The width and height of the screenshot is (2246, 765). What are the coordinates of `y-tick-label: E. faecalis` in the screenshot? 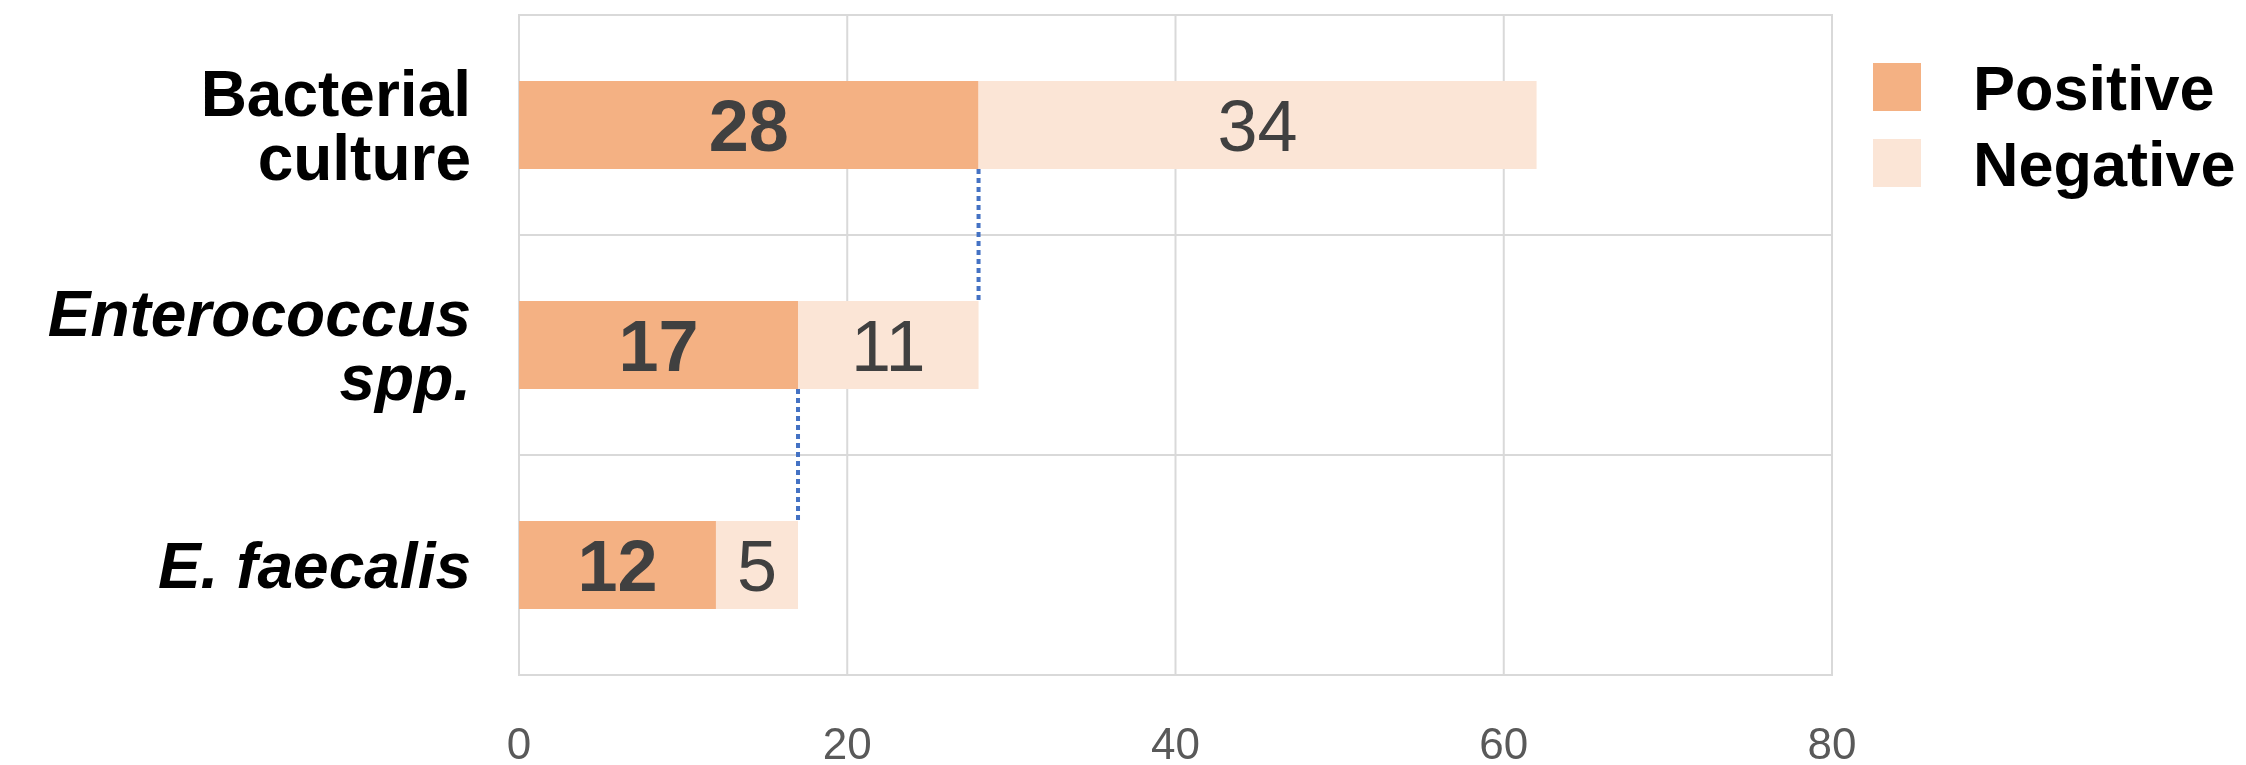 It's located at (314, 566).